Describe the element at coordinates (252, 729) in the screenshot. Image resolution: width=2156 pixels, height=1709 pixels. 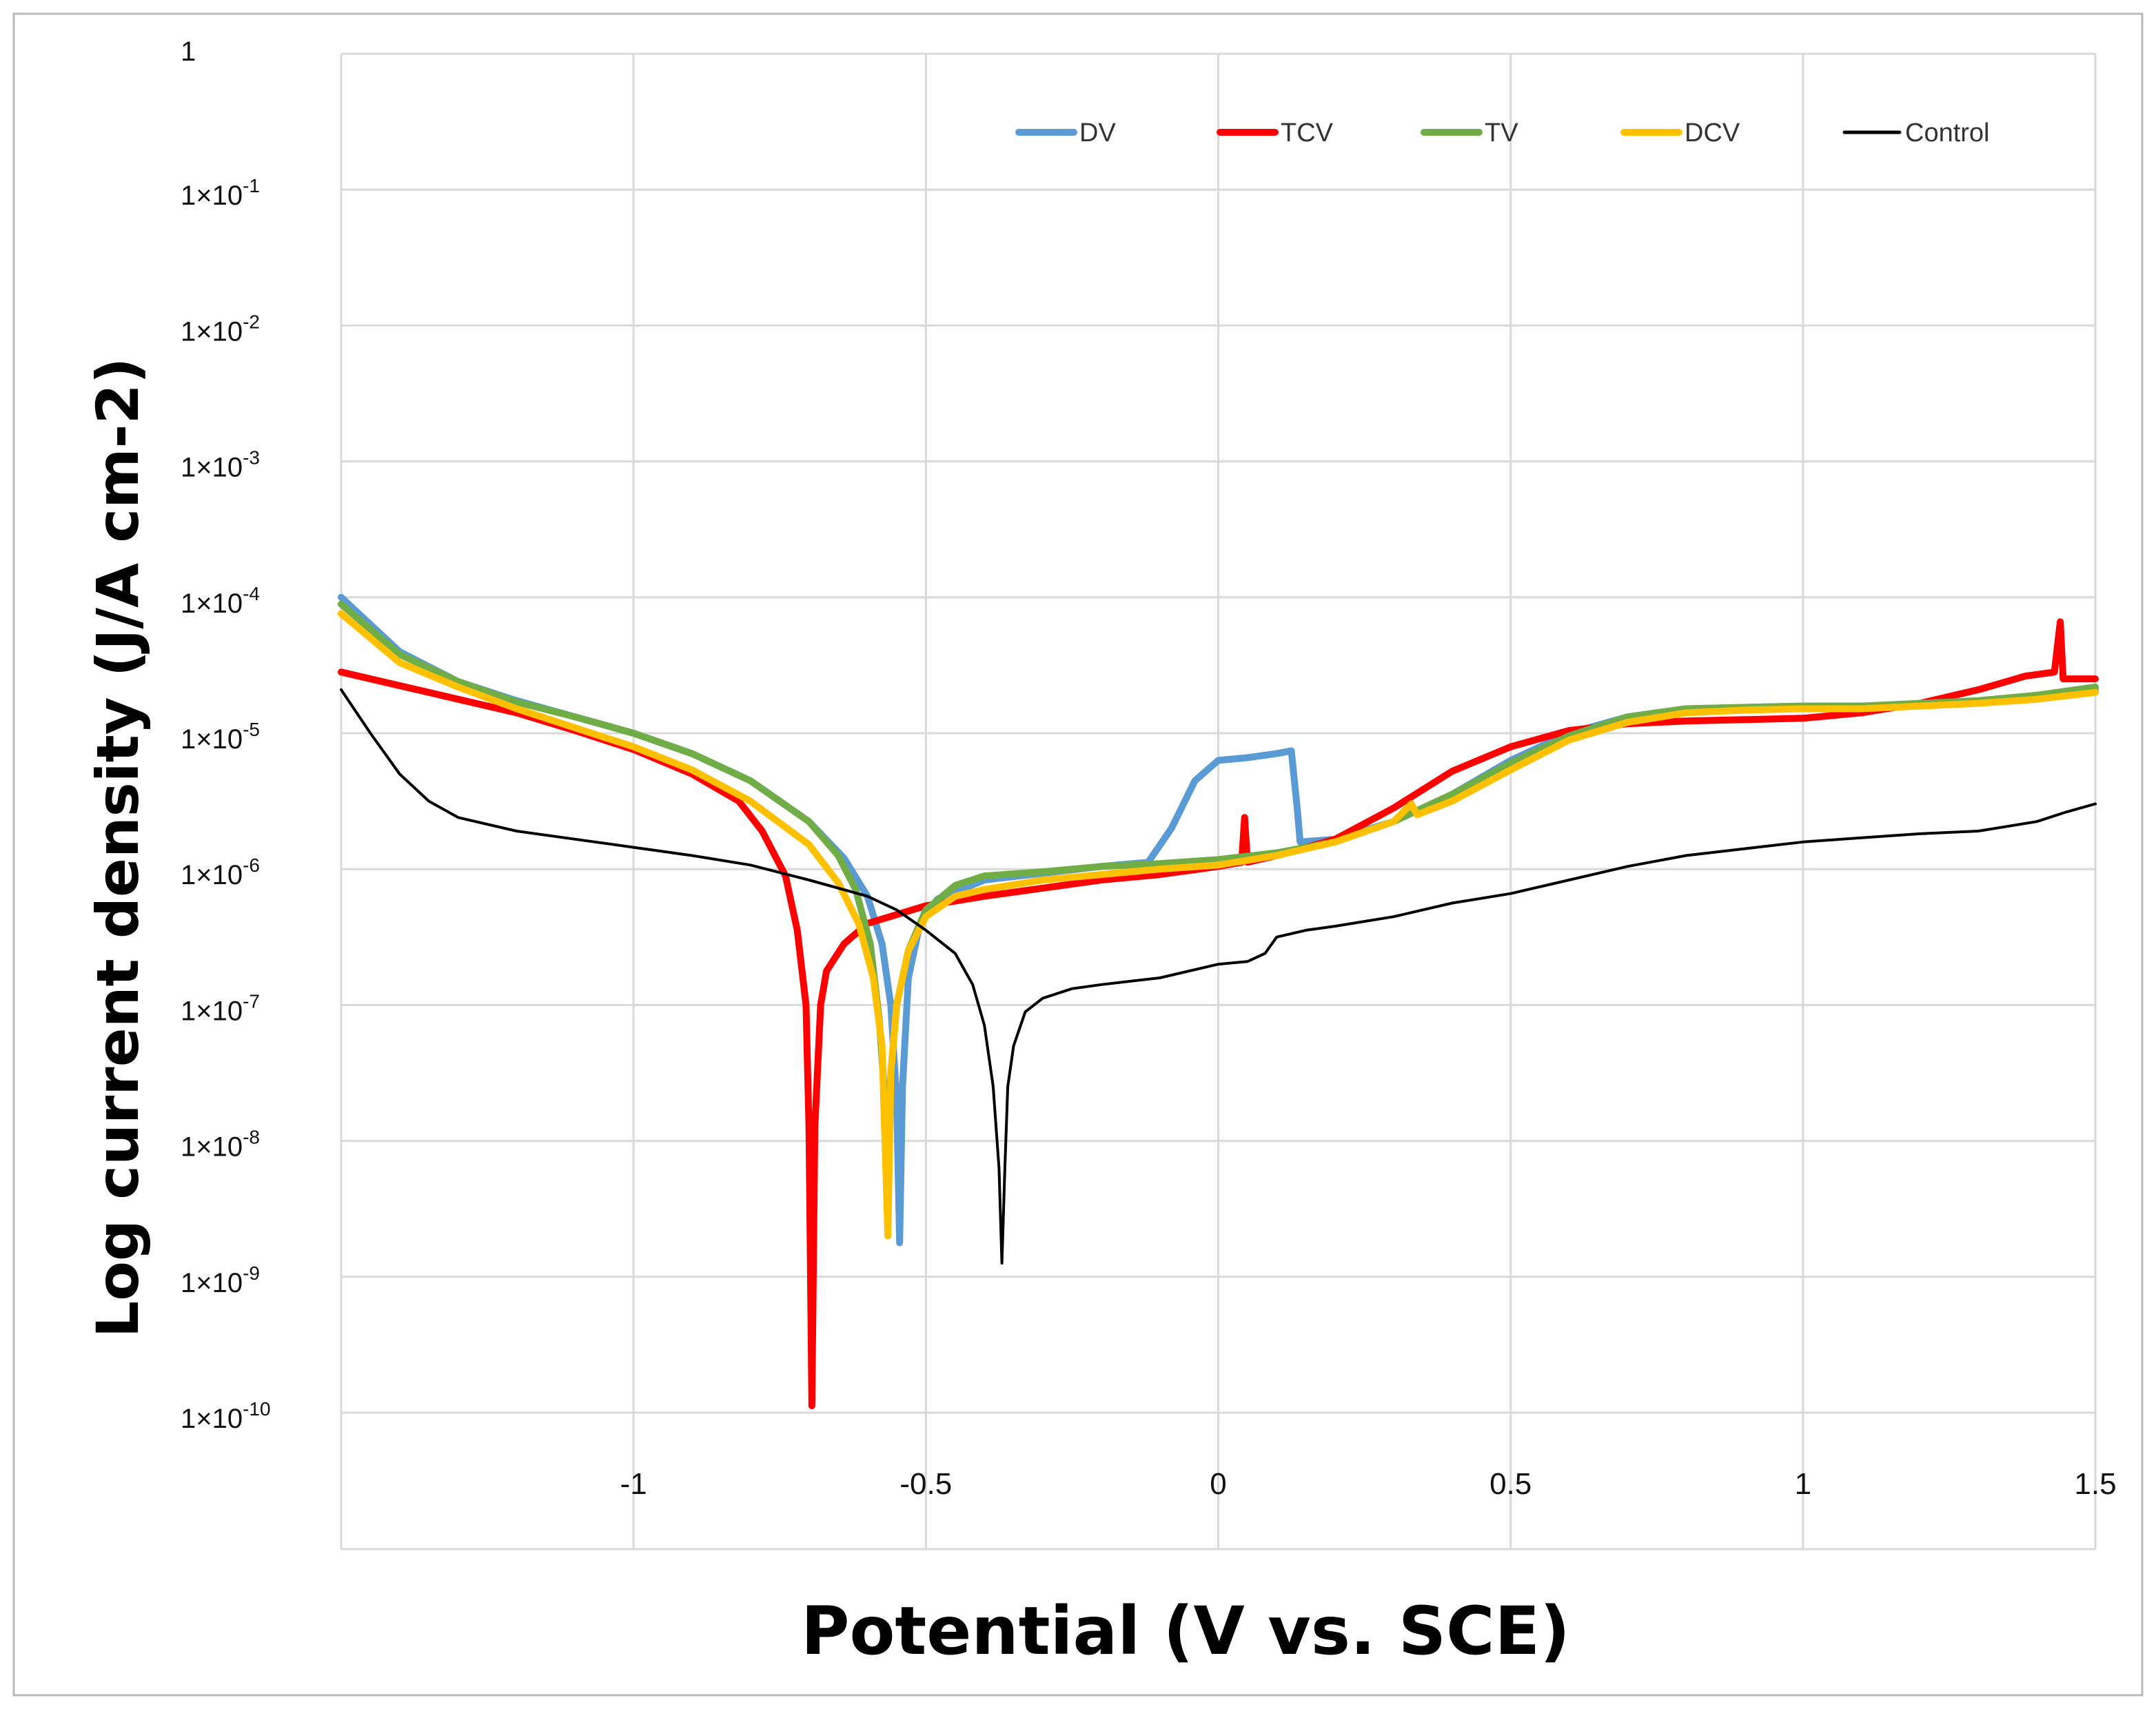
I see `y-tick-exponent-5: -5` at that location.